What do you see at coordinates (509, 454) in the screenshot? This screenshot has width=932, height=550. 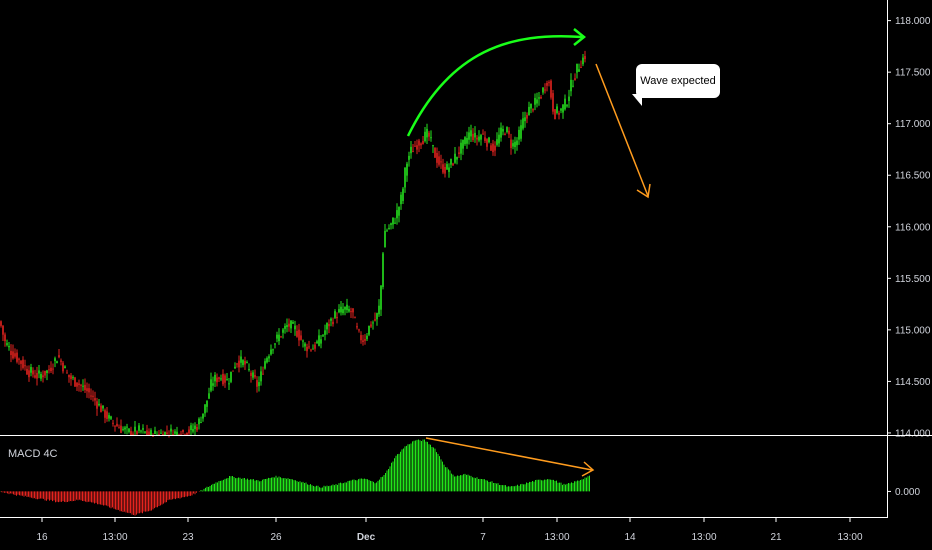 I see `orange-divergence-arrow` at bounding box center [509, 454].